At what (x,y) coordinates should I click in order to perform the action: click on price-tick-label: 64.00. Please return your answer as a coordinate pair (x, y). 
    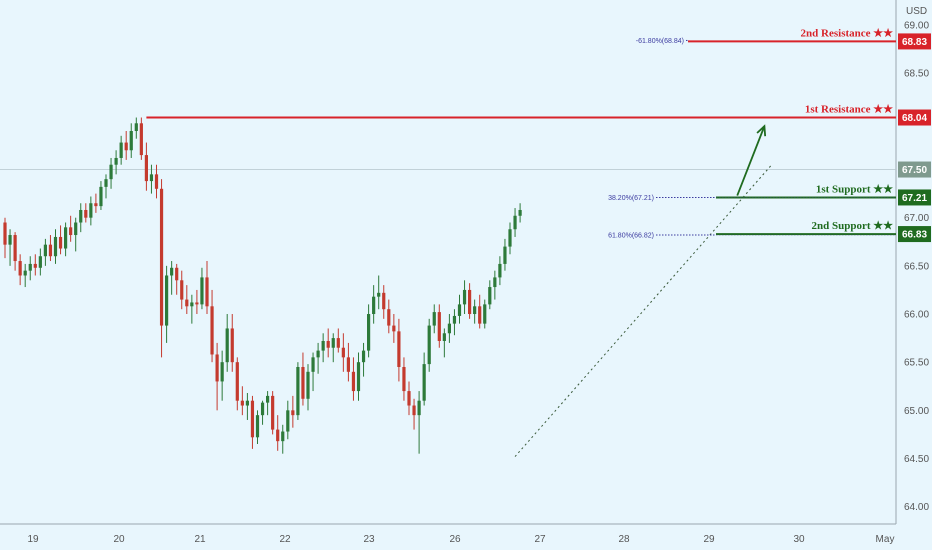
    Looking at the image, I should click on (916, 507).